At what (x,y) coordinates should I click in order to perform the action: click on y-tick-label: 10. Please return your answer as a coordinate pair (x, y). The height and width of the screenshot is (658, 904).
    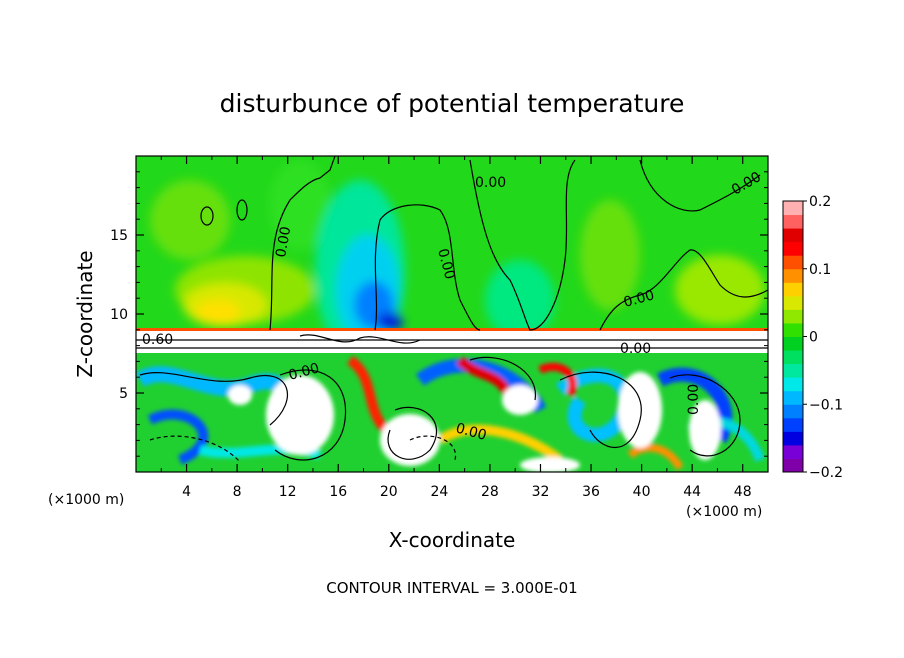
    Looking at the image, I should click on (119, 315).